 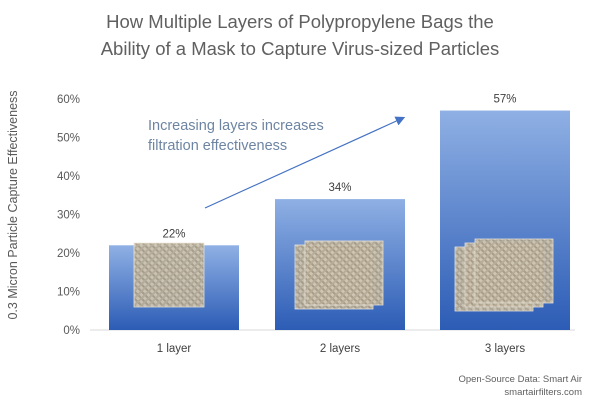 What do you see at coordinates (68, 254) in the screenshot?
I see `y-tick-label: 20%` at bounding box center [68, 254].